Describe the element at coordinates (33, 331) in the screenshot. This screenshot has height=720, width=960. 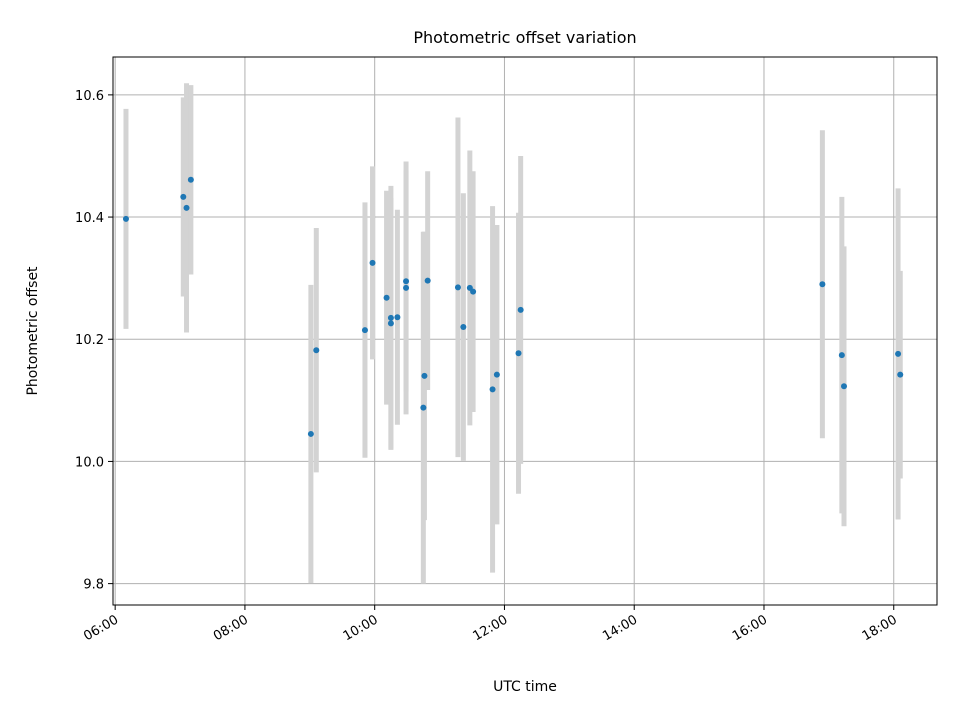
I see `y-axis-label: Photometric offset` at that location.